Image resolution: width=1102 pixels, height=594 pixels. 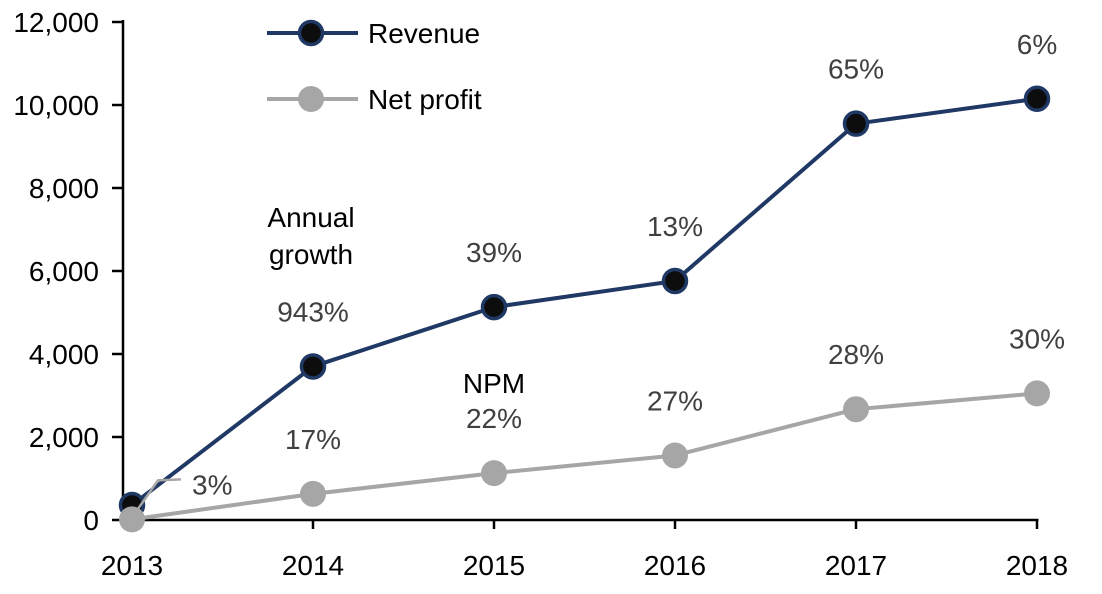 I want to click on npm-label: 27%, so click(x=675, y=400).